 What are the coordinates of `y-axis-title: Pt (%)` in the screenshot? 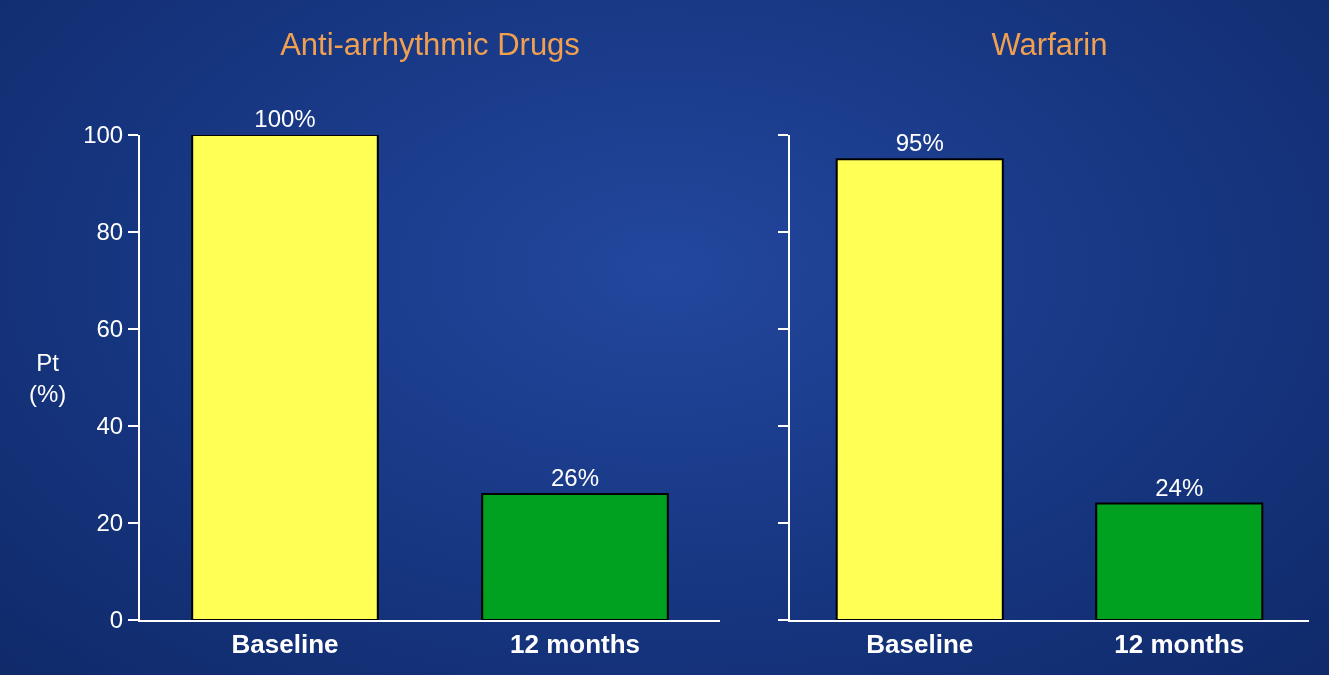 It's located at (48, 378).